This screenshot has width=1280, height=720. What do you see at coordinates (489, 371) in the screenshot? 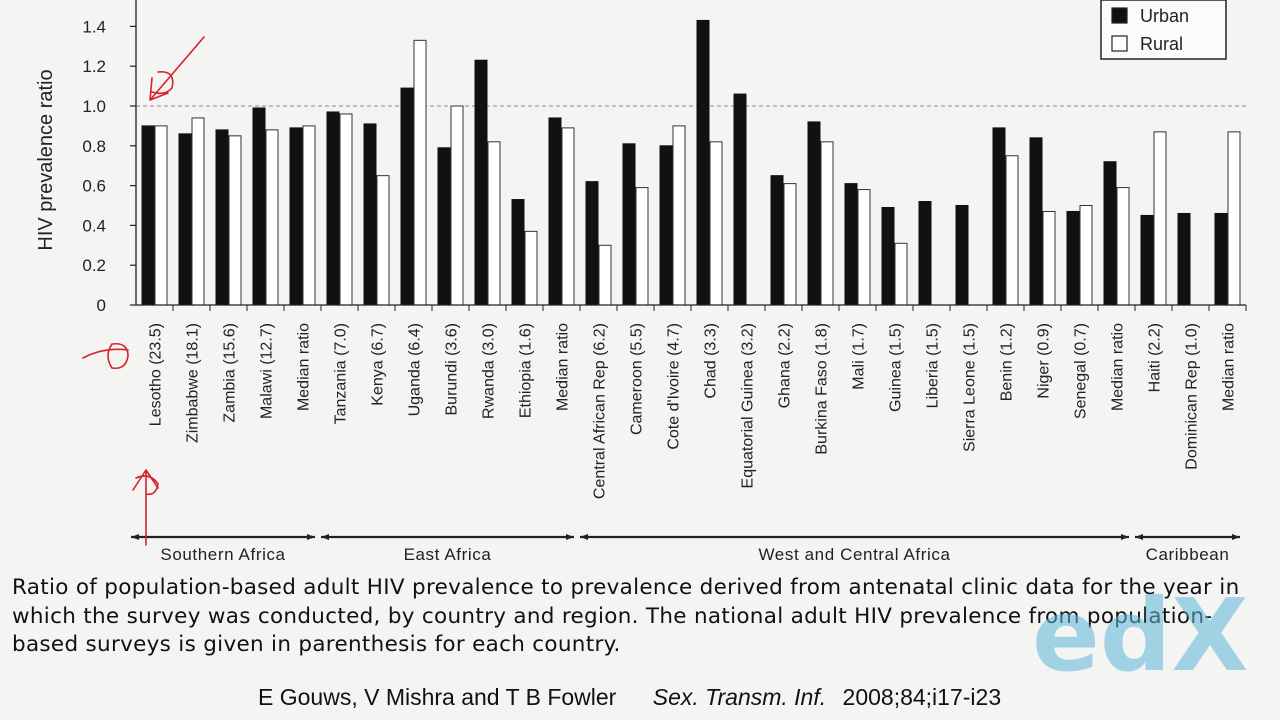
I see `x-tick-label: Rwanda (3.0)` at bounding box center [489, 371].